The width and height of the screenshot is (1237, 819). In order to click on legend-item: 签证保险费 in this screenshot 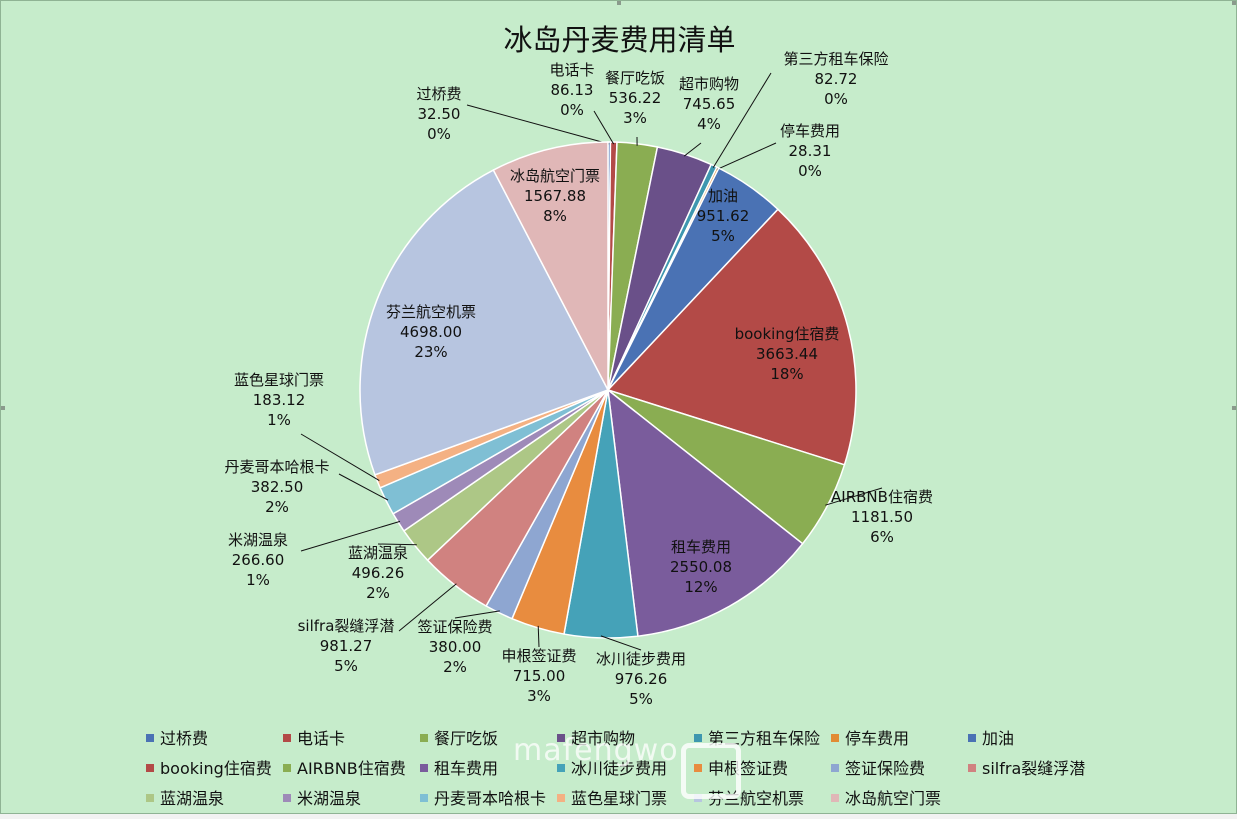, I will do `click(878, 767)`.